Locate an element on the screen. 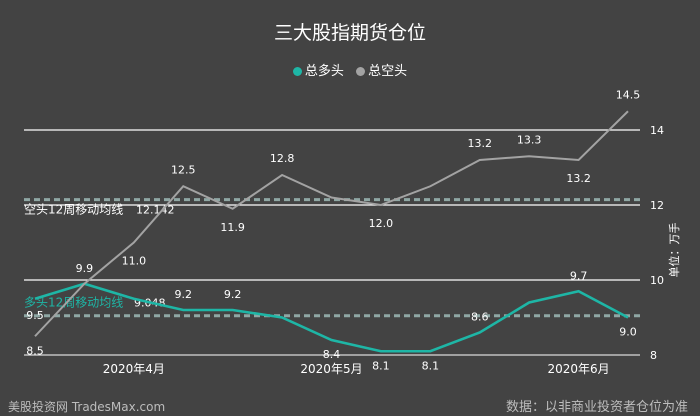  source-note: 数据：以非商业投资者仓位为准 is located at coordinates (596, 407).